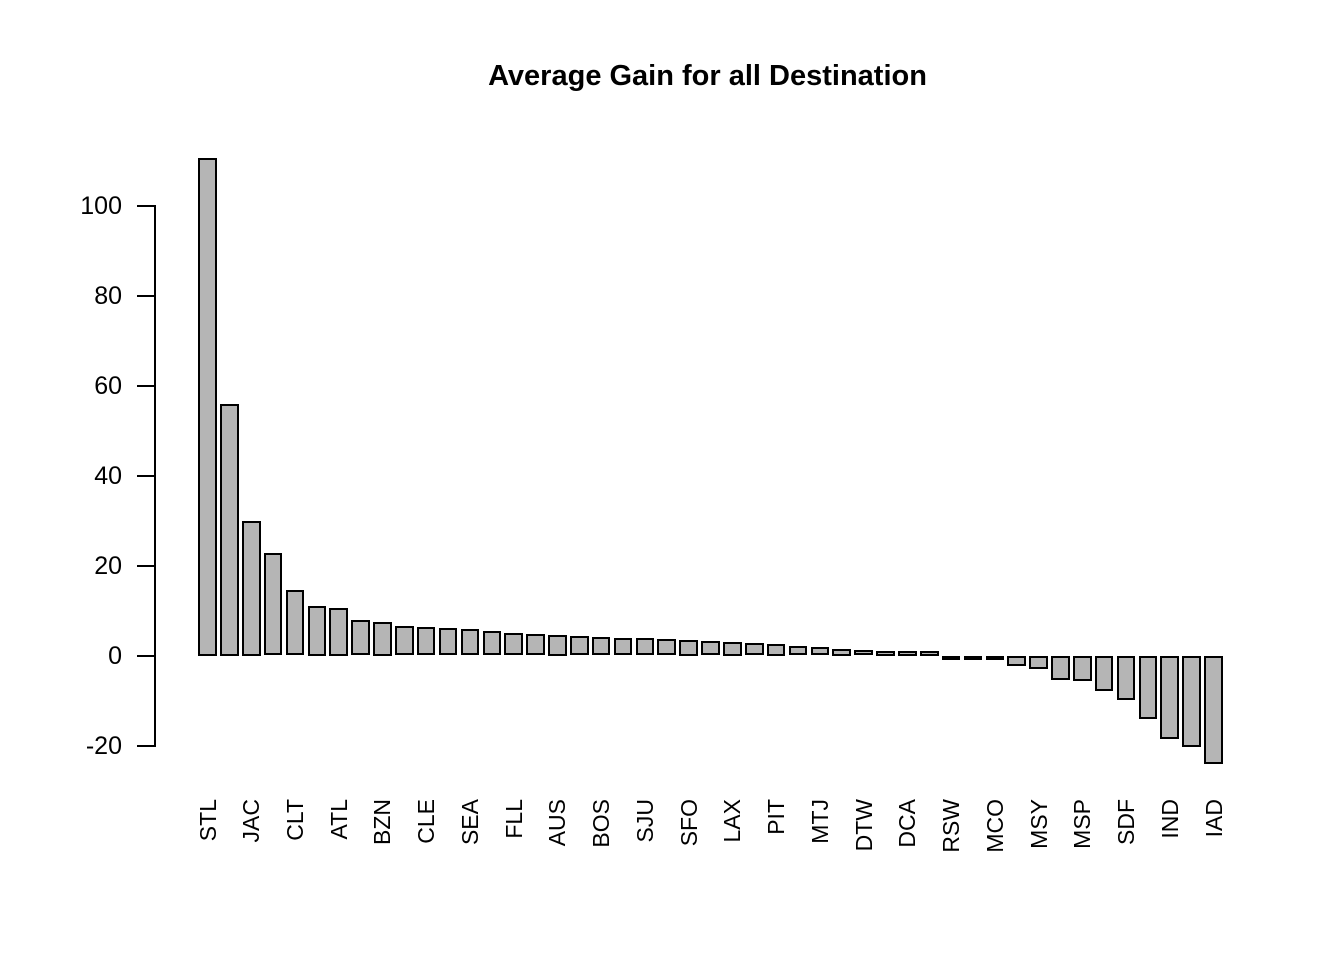 The height and width of the screenshot is (960, 1344). Describe the element at coordinates (295, 622) in the screenshot. I see `bar-CLT` at that location.